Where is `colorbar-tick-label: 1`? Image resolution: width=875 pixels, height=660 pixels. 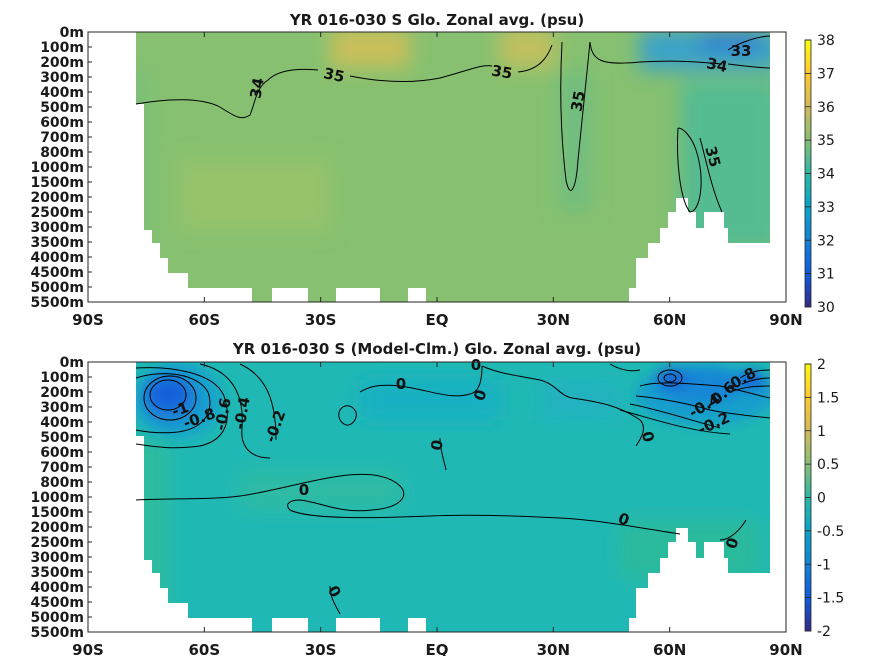 colorbar-tick-label: 1 is located at coordinates (821, 432).